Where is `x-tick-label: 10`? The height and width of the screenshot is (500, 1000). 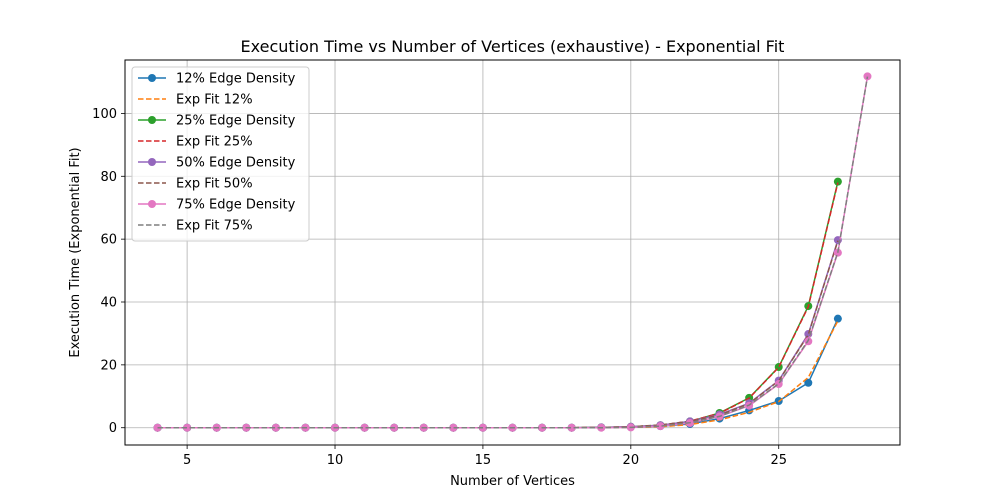 x-tick-label: 10 is located at coordinates (335, 460).